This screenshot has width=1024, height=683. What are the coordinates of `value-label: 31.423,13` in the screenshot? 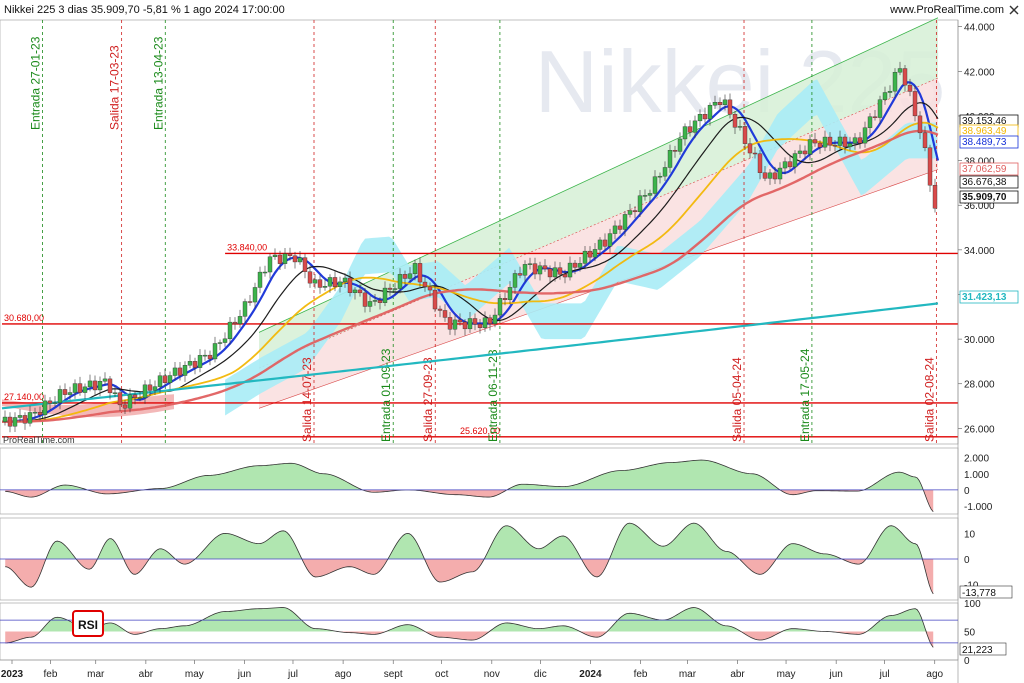 It's located at (984, 297).